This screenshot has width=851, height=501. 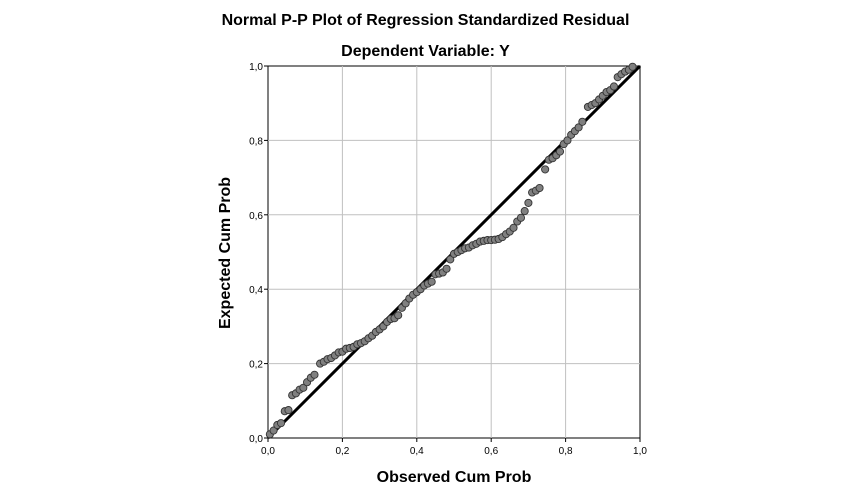 I want to click on x-tick-label: 1,0, so click(x=640, y=451).